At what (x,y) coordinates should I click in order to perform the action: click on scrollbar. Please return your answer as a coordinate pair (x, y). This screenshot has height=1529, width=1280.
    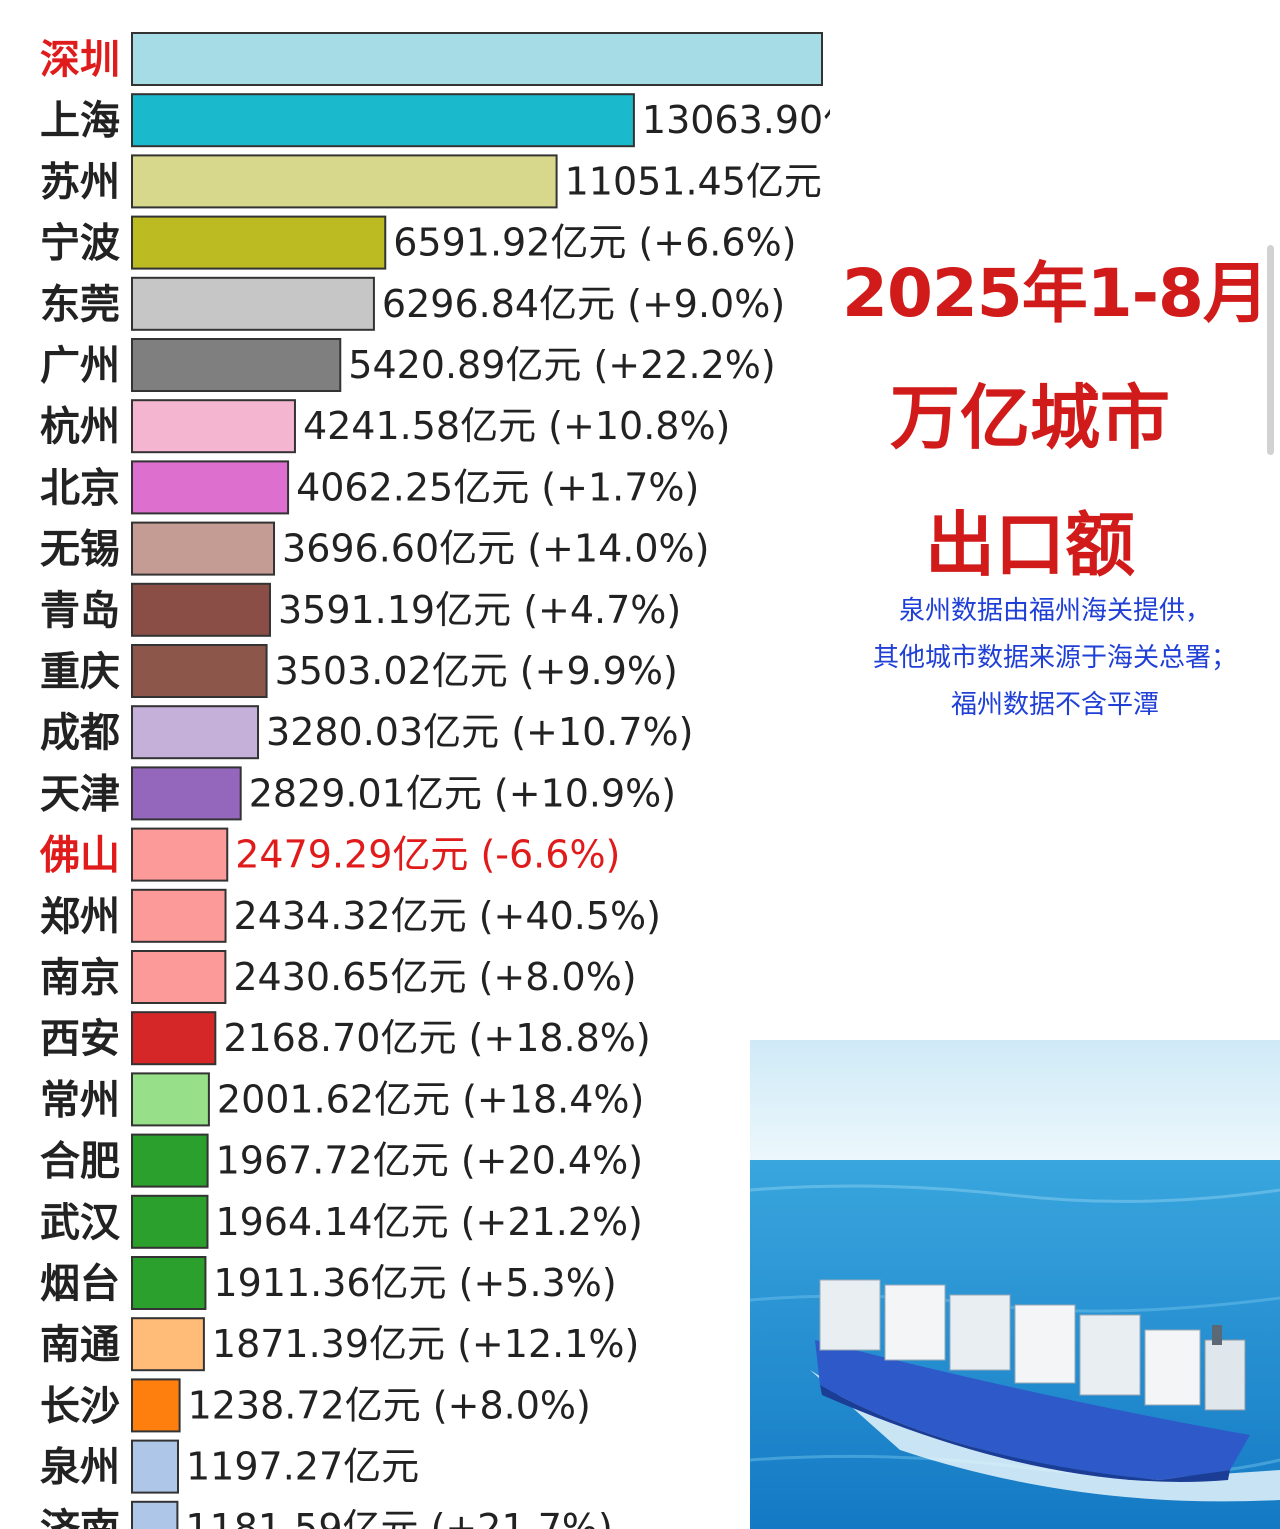
    Looking at the image, I should click on (1270, 350).